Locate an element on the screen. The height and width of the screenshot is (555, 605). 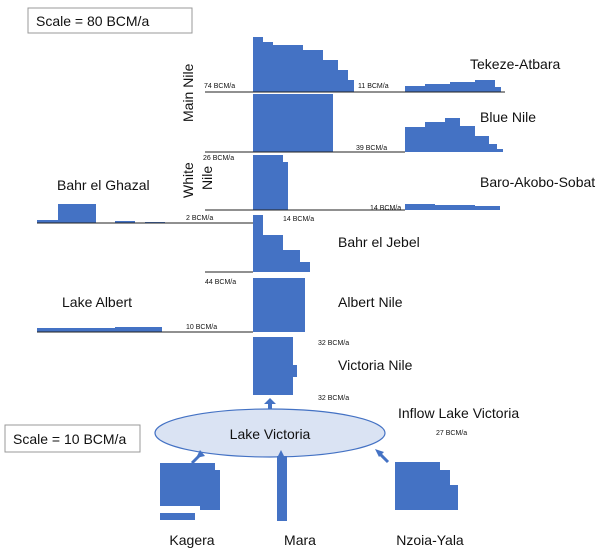
river-label: Victoria Nile is located at coordinates (375, 365).